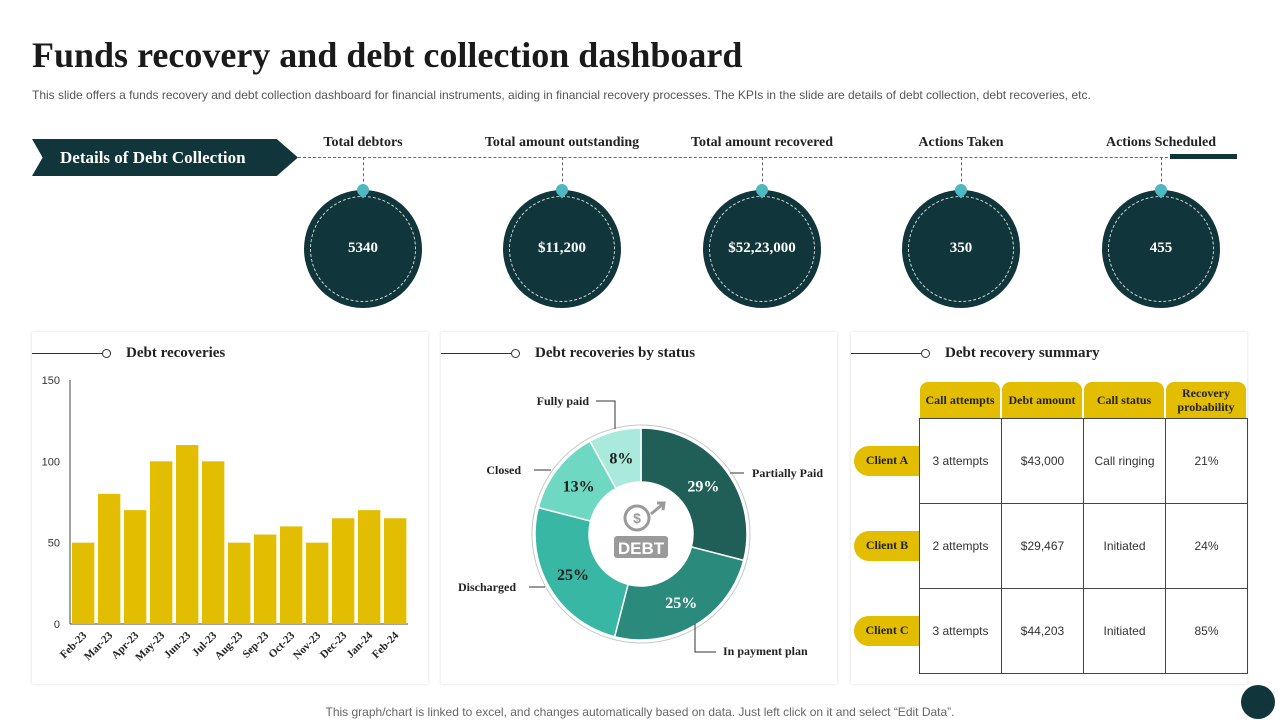 Image resolution: width=1280 pixels, height=720 pixels. Describe the element at coordinates (386, 645) in the screenshot. I see `x-tick-label: Feb-24` at that location.